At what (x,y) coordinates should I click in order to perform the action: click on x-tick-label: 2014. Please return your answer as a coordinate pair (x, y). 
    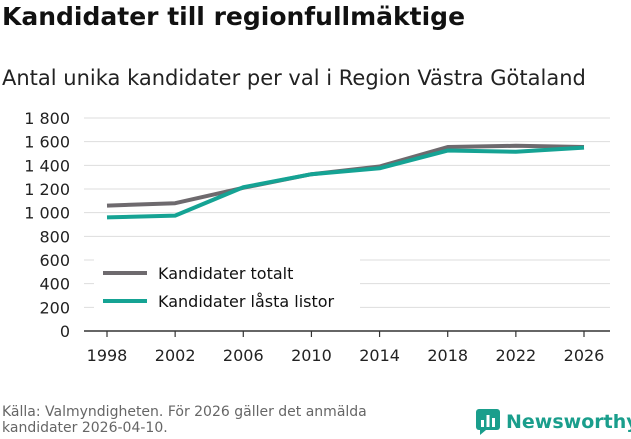
    Looking at the image, I should click on (379, 355).